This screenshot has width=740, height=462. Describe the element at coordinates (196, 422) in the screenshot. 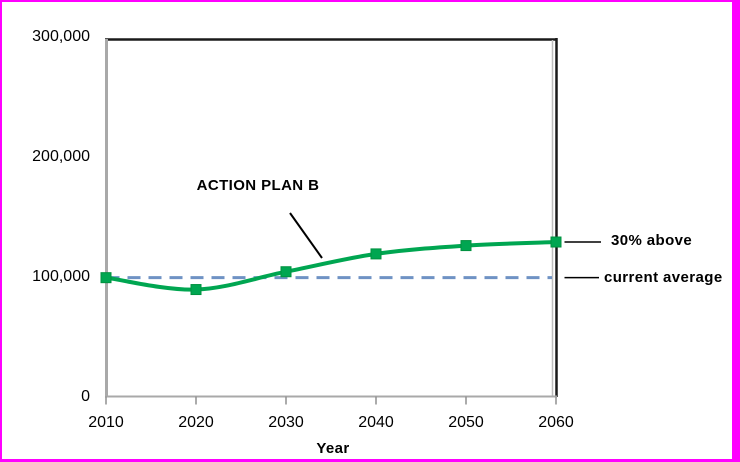

I see `x-tick-2020: 2020` at that location.